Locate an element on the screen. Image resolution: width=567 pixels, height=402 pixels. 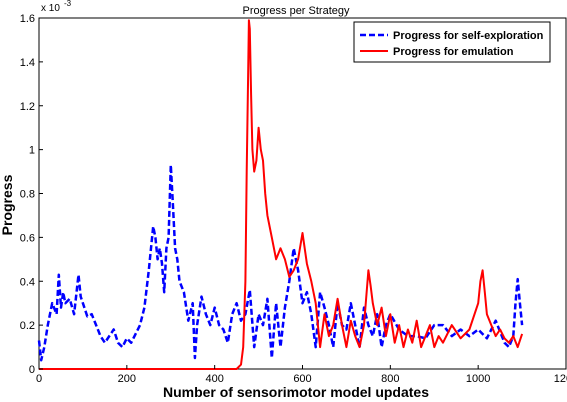
y-tick-label: 1.6 is located at coordinates (27, 19).